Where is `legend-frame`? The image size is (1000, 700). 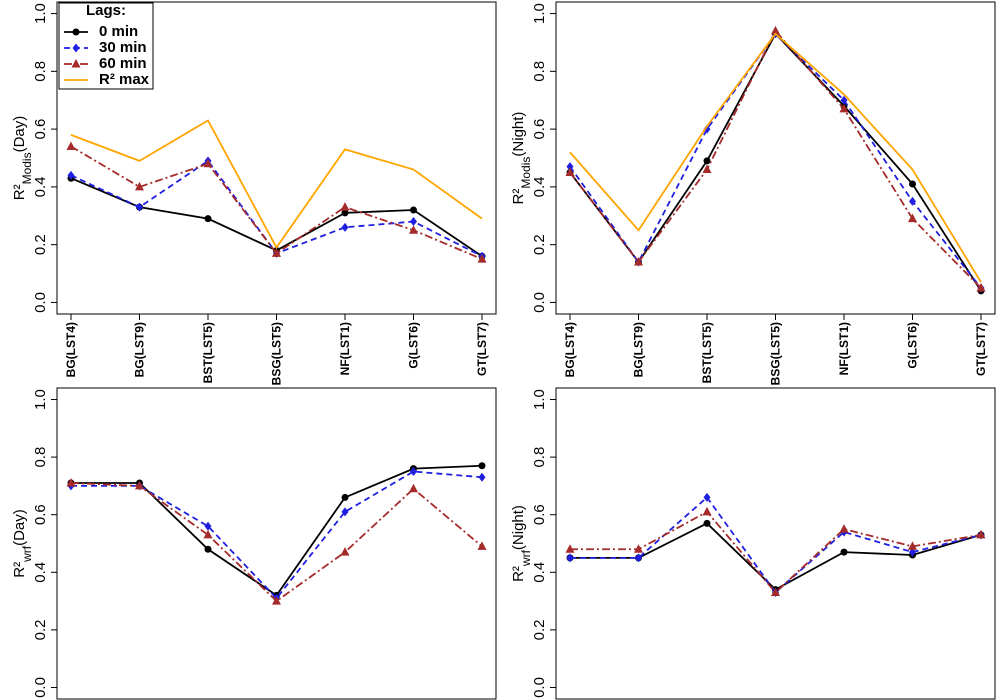
legend-frame is located at coordinates (106, 46).